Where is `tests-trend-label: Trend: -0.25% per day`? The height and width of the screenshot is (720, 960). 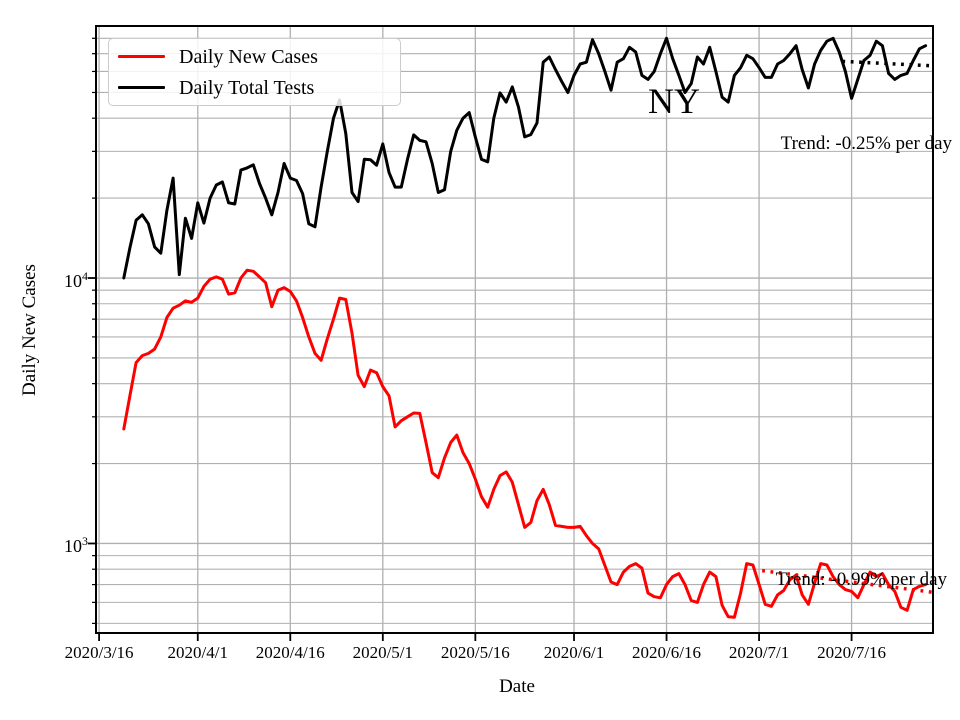 tests-trend-label: Trend: -0.25% per day is located at coordinates (866, 143).